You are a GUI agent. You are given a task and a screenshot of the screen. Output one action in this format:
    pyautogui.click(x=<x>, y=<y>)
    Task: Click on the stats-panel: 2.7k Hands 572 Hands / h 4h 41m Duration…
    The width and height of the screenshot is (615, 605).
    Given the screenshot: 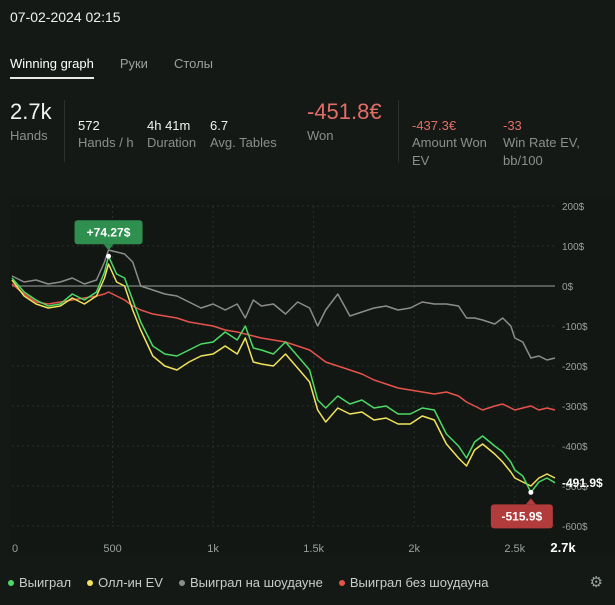 What is the action you would take?
    pyautogui.click(x=307, y=140)
    